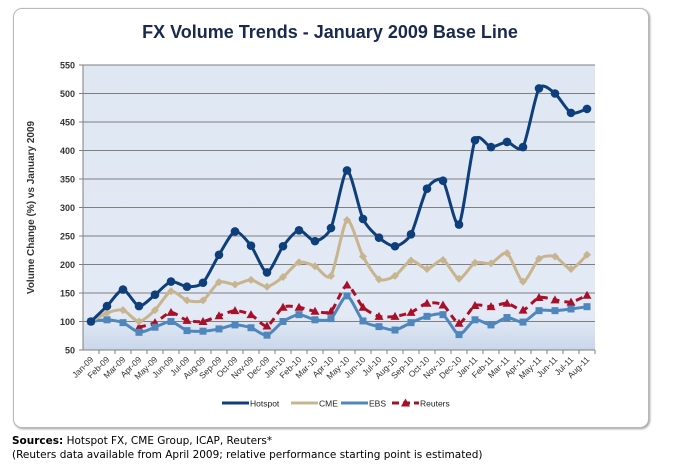 This screenshot has height=467, width=687. What do you see at coordinates (314, 404) in the screenshot?
I see `legend-item-cme: CME` at bounding box center [314, 404].